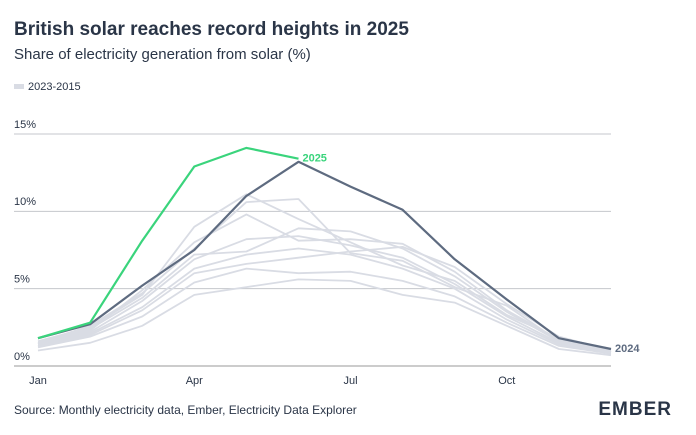  Describe the element at coordinates (635, 409) in the screenshot. I see `logo: EMBER` at that location.